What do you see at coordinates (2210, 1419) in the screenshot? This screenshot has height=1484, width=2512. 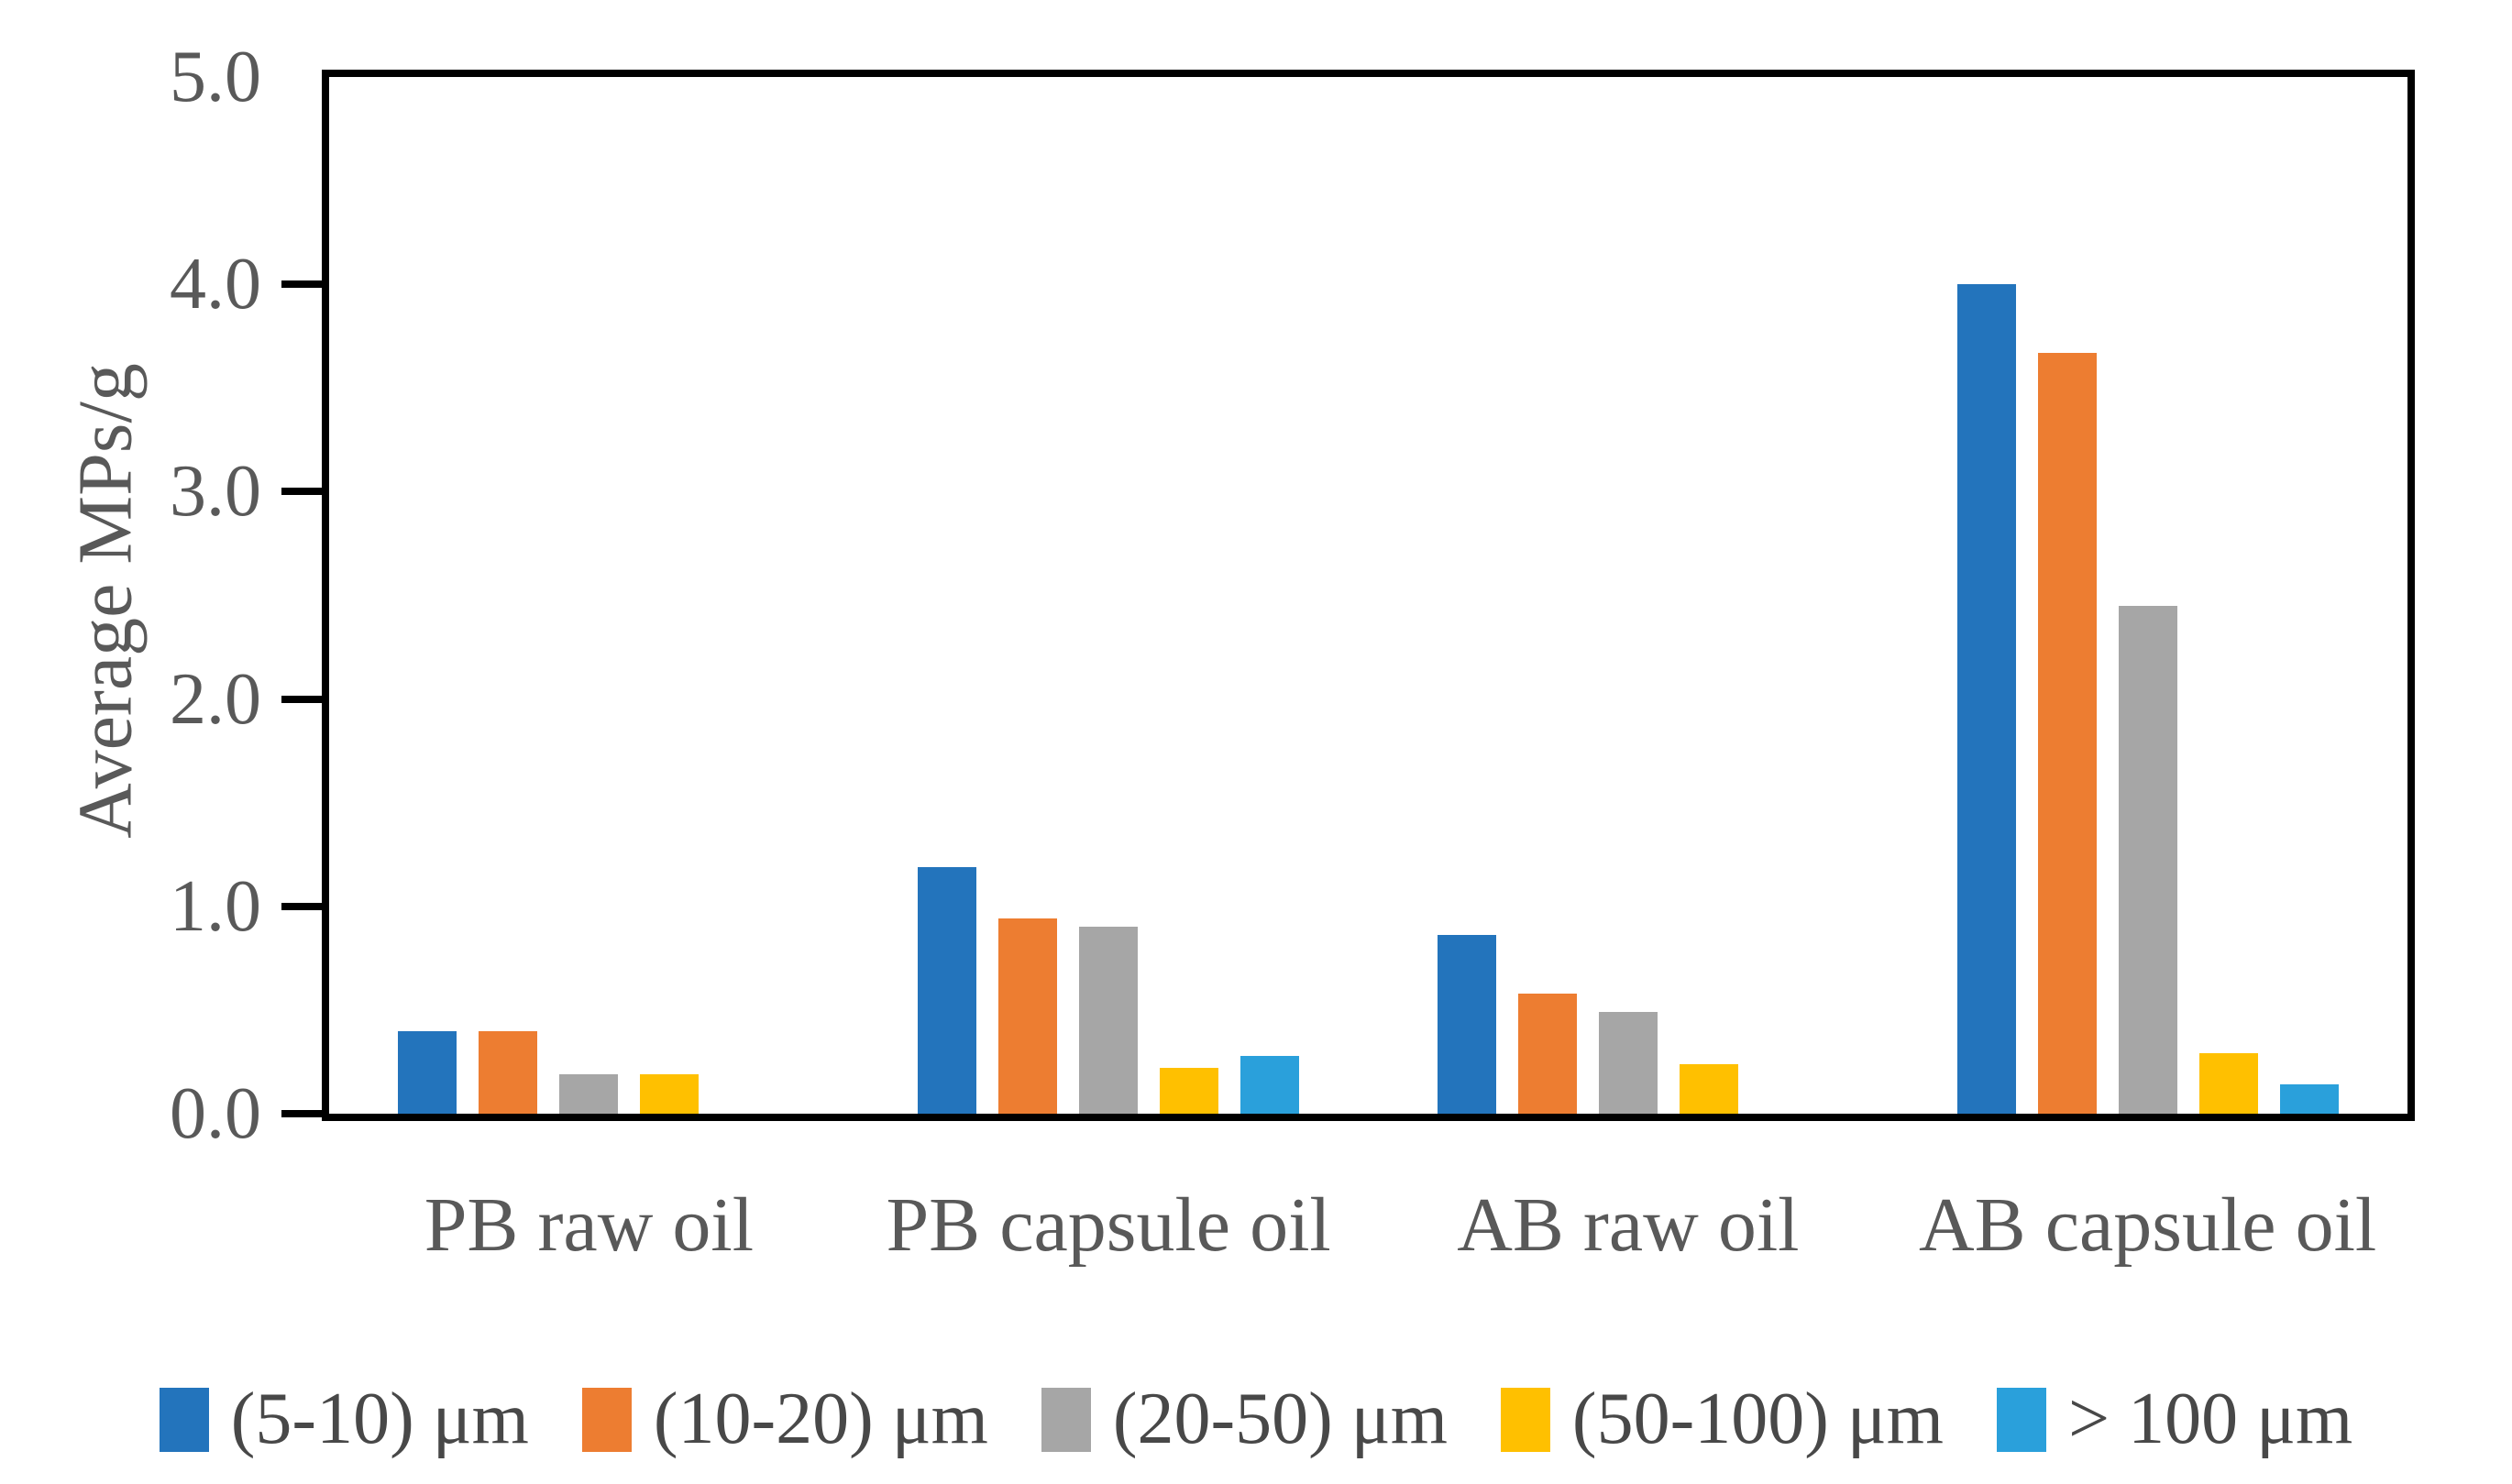 I see `legend-label: > 100 μm` at bounding box center [2210, 1419].